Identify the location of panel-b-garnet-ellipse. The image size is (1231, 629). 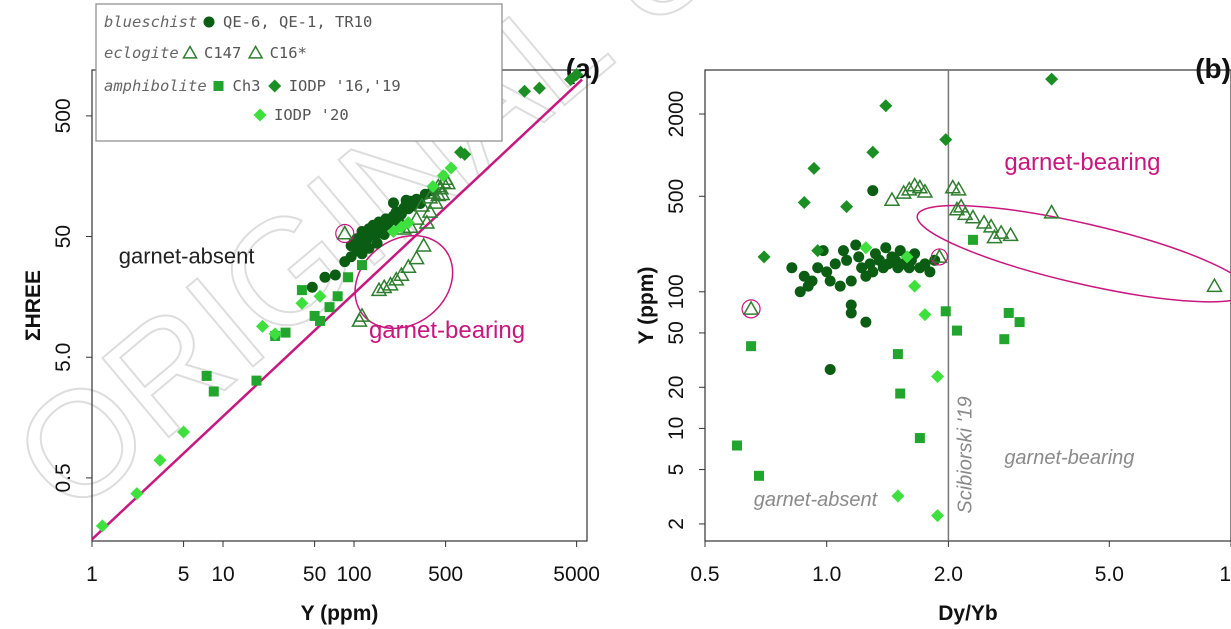
(1073, 253).